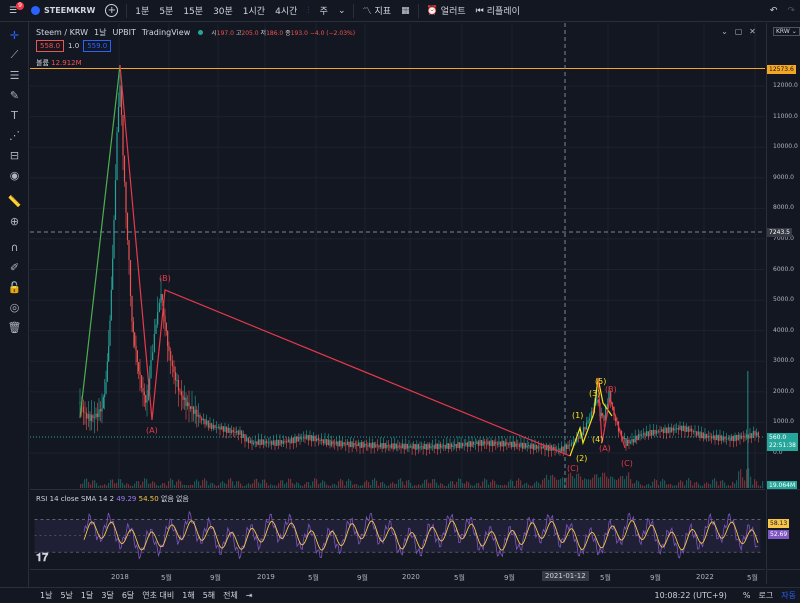 Image resolution: width=800 pixels, height=603 pixels. Describe the element at coordinates (63, 11) in the screenshot. I see `symbol-search-button: STEEMKRW` at that location.